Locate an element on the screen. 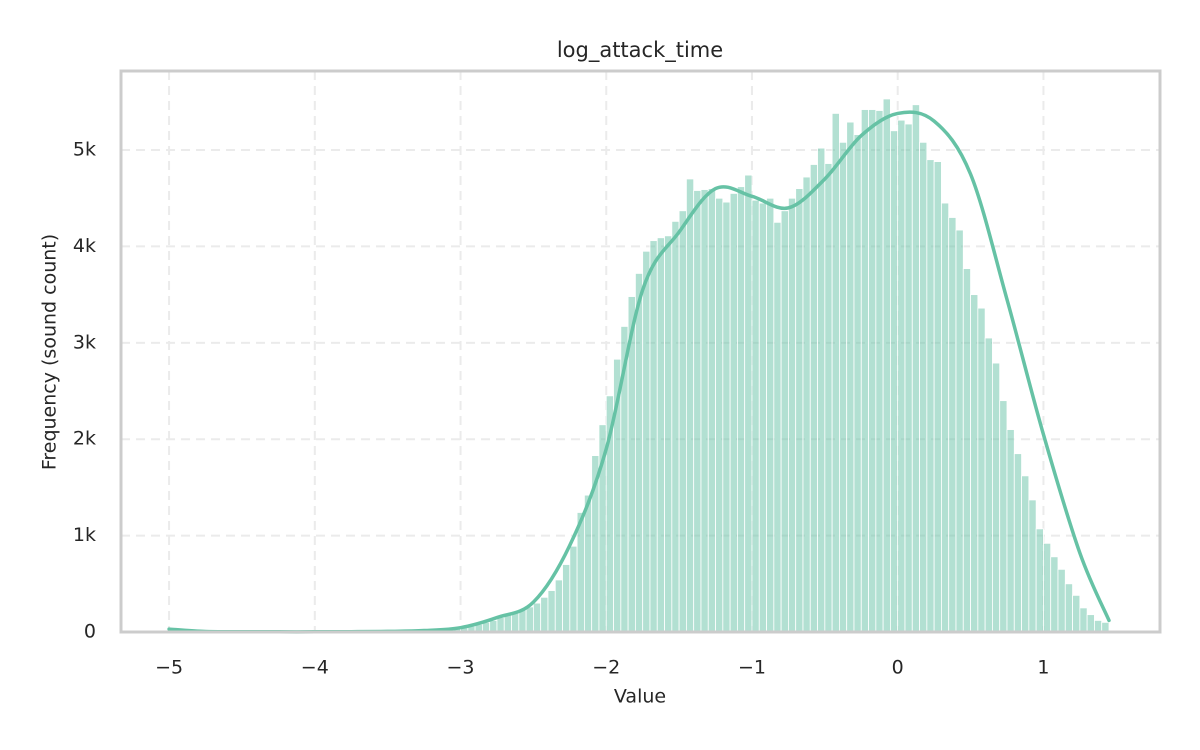 The width and height of the screenshot is (1200, 750). y-tick-label: 2k is located at coordinates (84, 439).